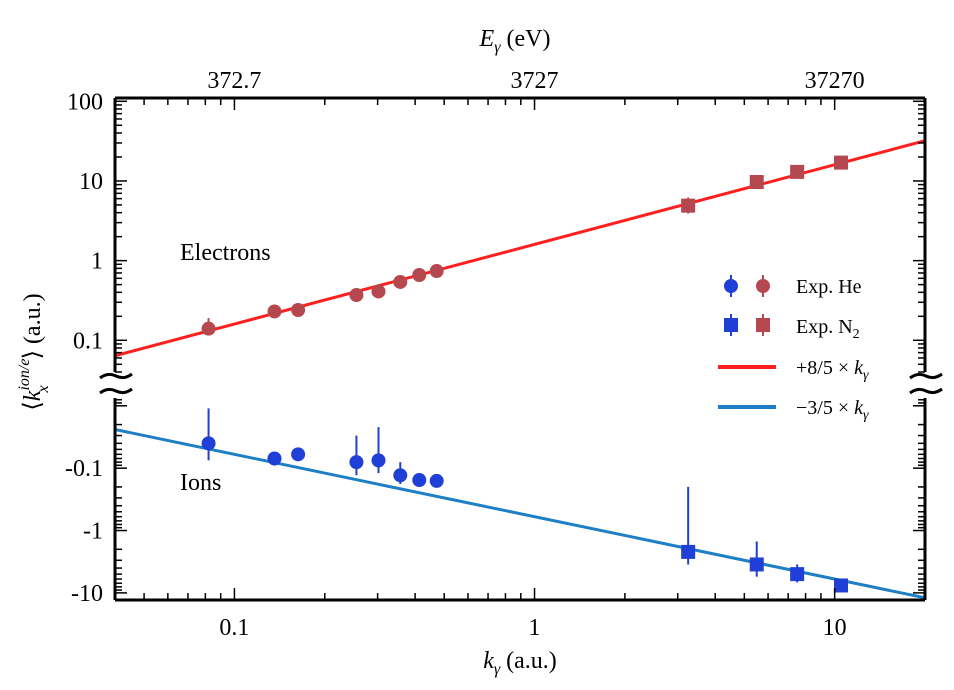  What do you see at coordinates (763, 325) in the screenshot?
I see `legend-n2-red-marker` at bounding box center [763, 325].